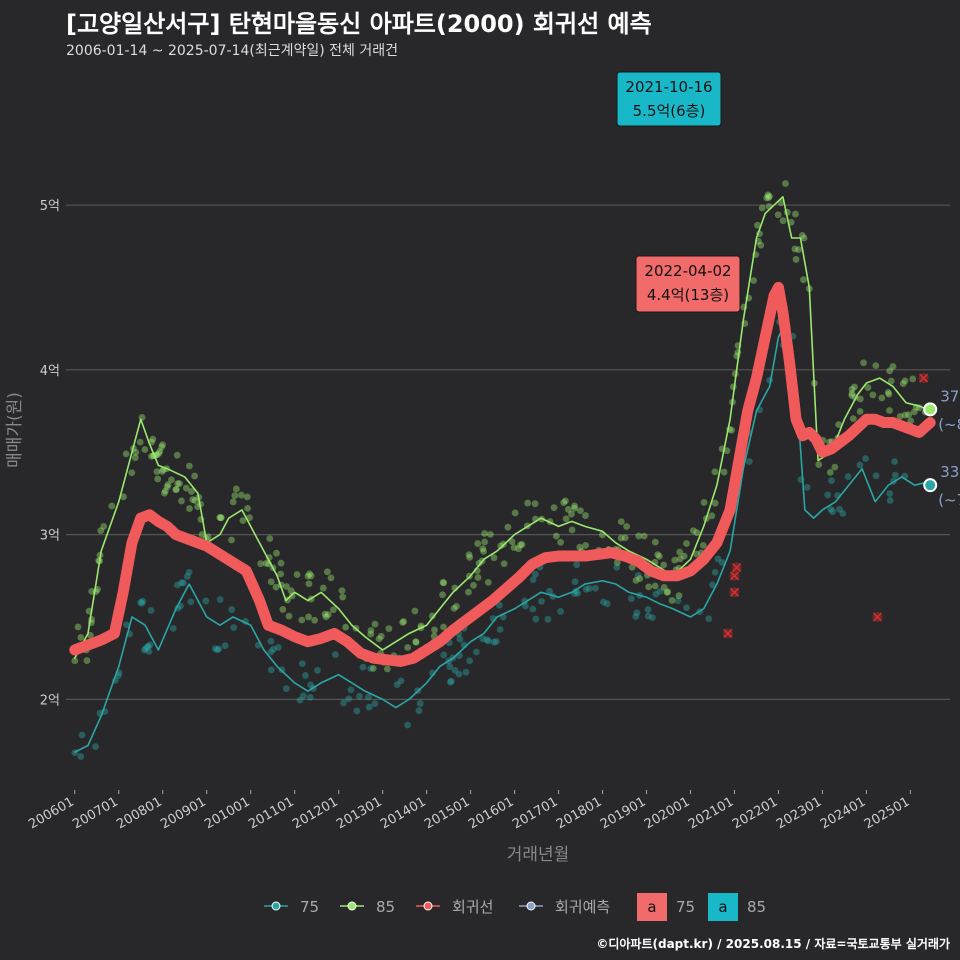  What do you see at coordinates (50, 700) in the screenshot?
I see `y-tick-label: 2억` at bounding box center [50, 700].